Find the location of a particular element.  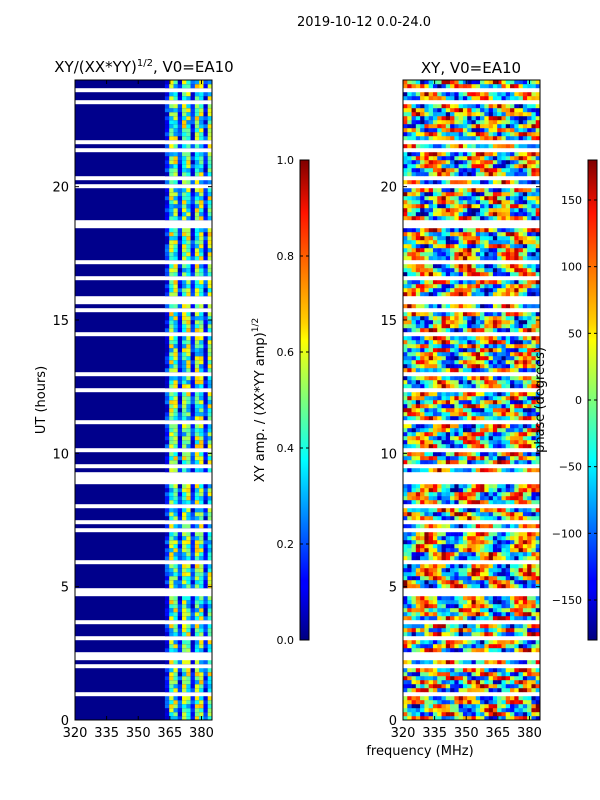

heat-row is located at coordinates (143, 510).